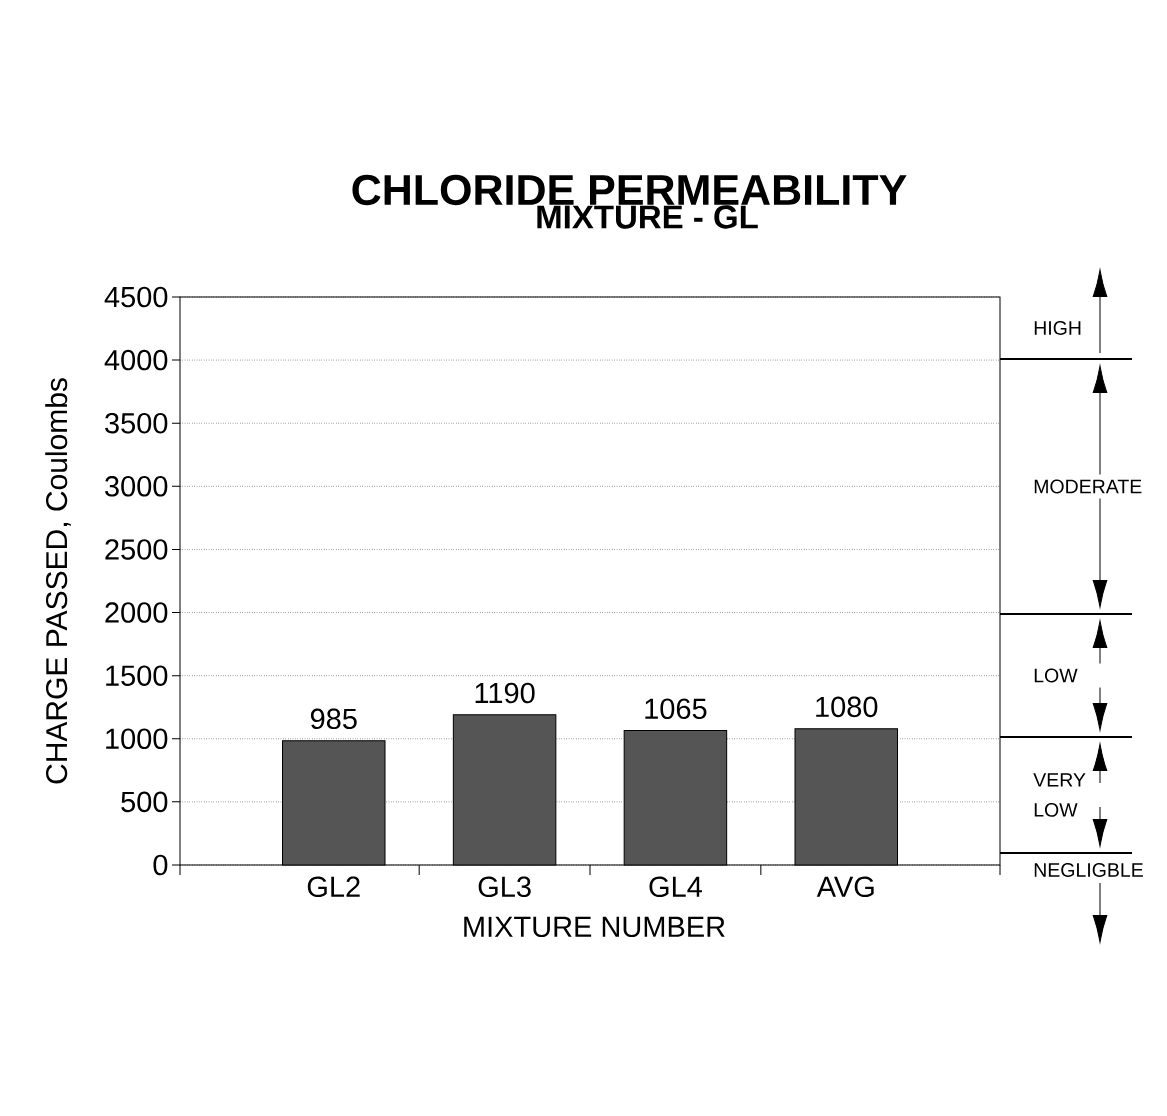  What do you see at coordinates (136, 423) in the screenshot?
I see `y-tick-label: 3500` at bounding box center [136, 423].